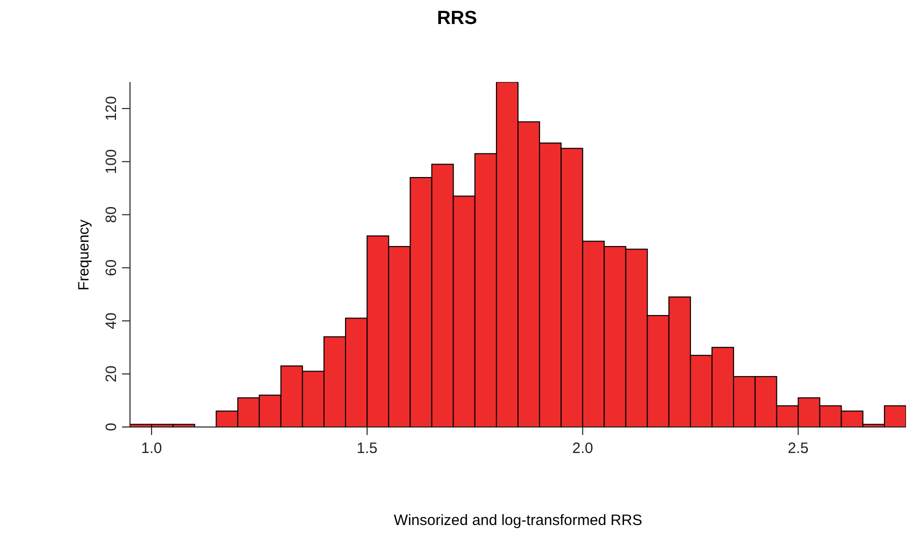 Image resolution: width=914 pixels, height=539 pixels. Describe the element at coordinates (151, 448) in the screenshot. I see `x-tick-label: 1.0` at that location.